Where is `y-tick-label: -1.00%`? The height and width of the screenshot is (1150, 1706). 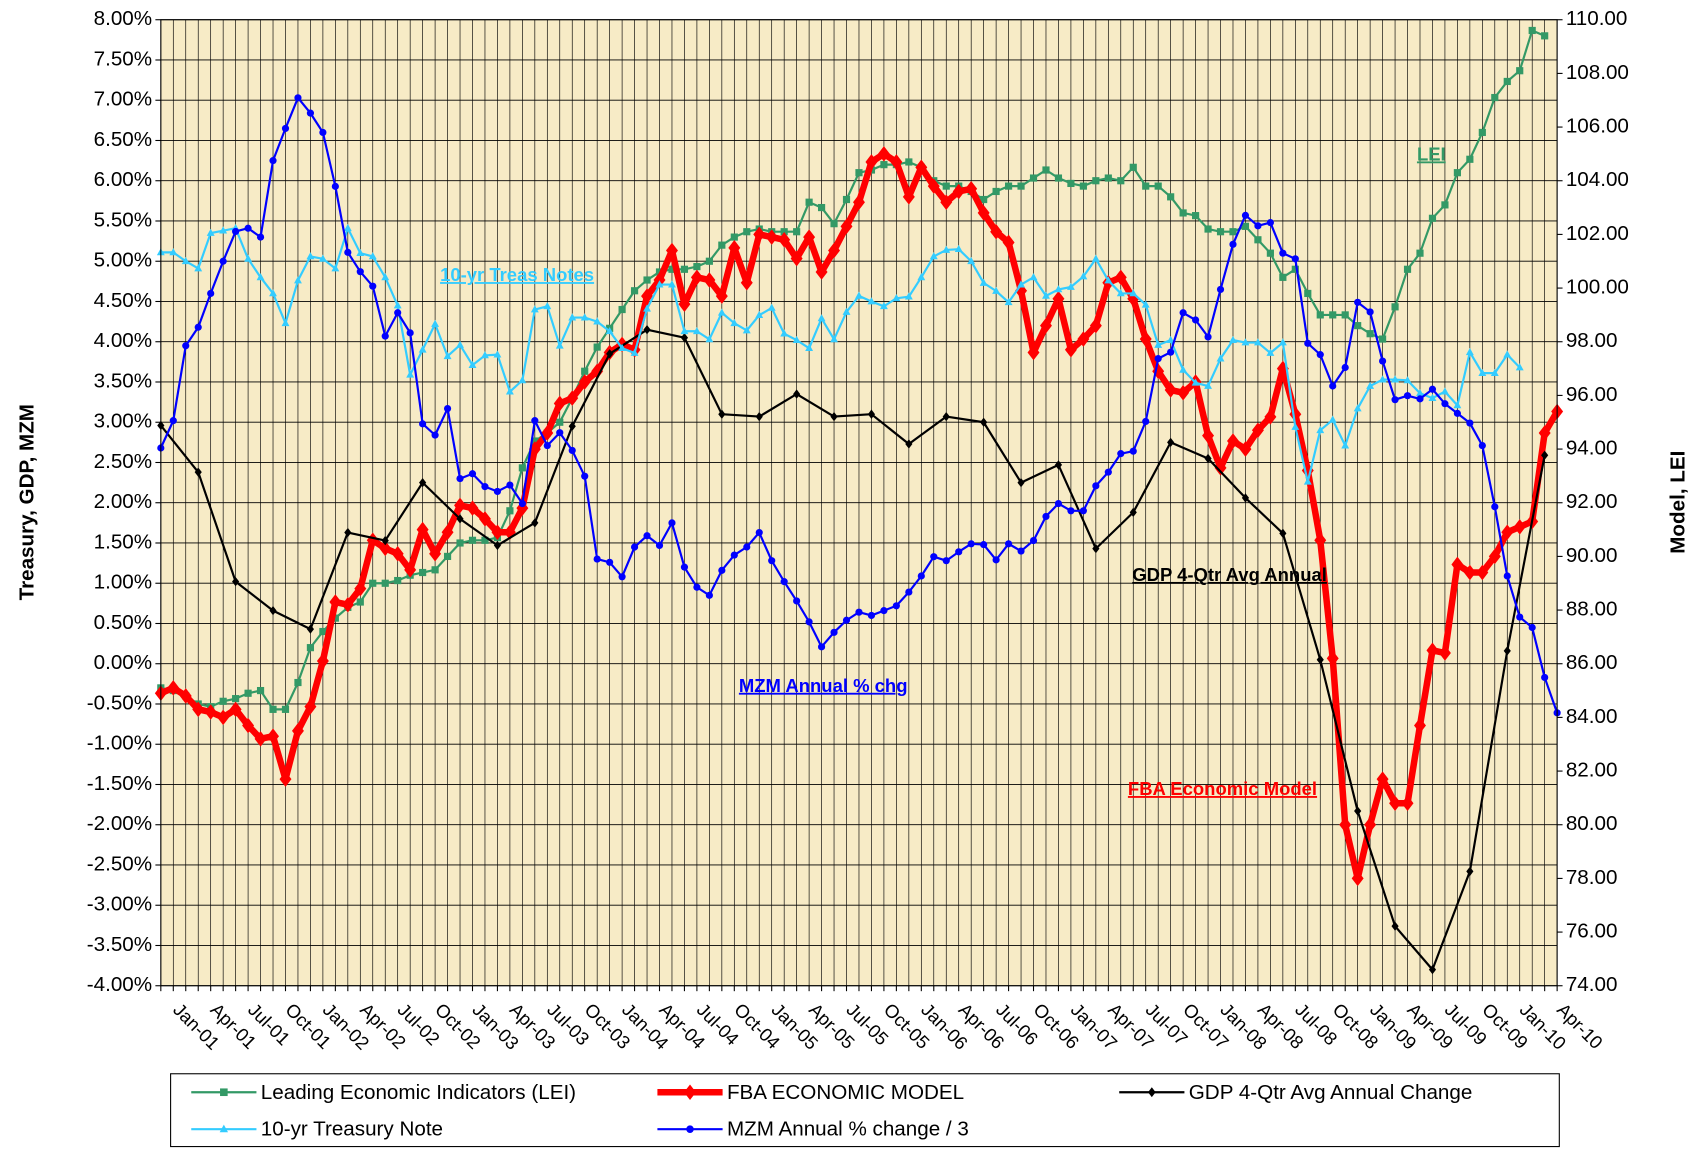 y-tick-label: -1.00% is located at coordinates (119, 743).